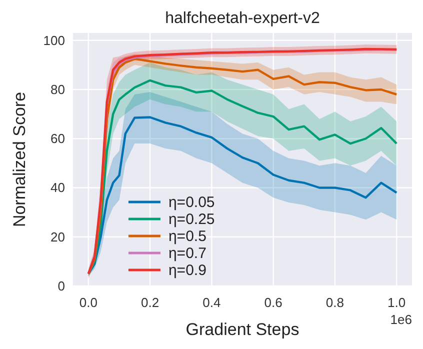  I want to click on x-tick-label: 0.0, so click(88, 302).